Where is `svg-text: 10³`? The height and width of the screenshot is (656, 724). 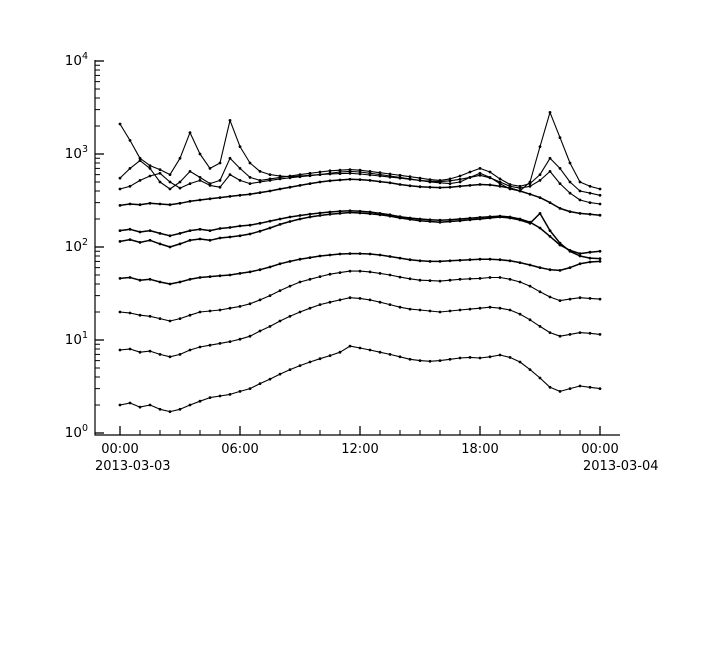 svg-text: 10³ is located at coordinates (76, 153).